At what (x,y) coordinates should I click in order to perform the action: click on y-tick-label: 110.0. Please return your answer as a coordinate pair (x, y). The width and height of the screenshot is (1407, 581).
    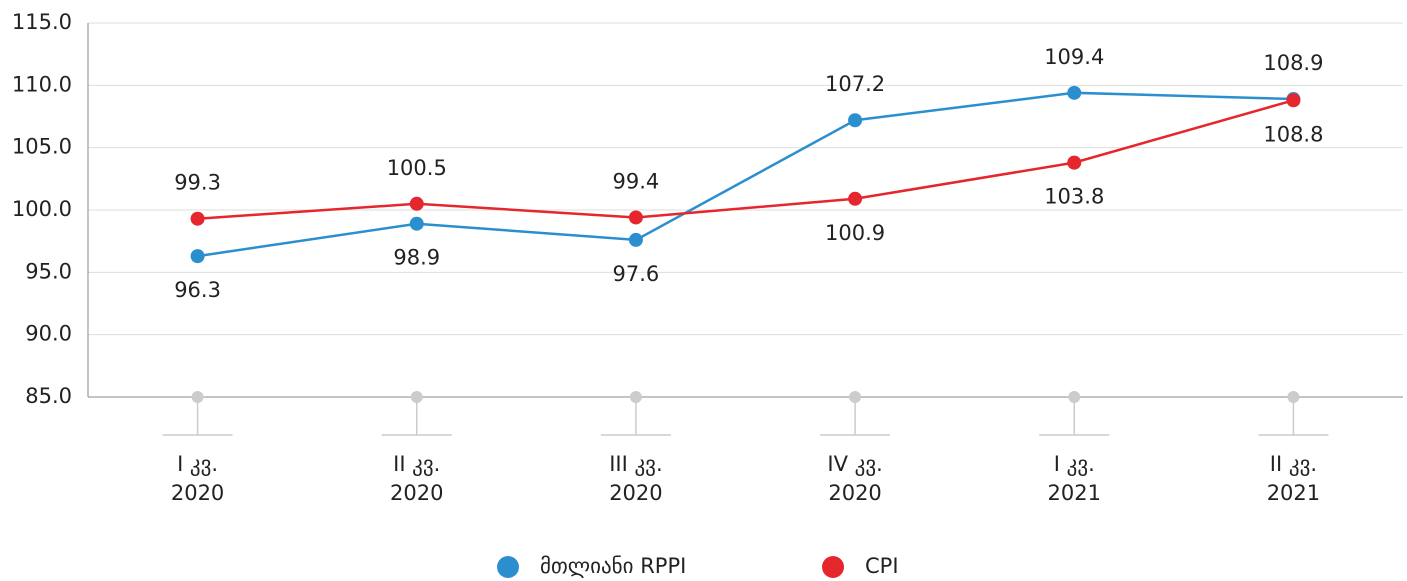
    Looking at the image, I should click on (42, 84).